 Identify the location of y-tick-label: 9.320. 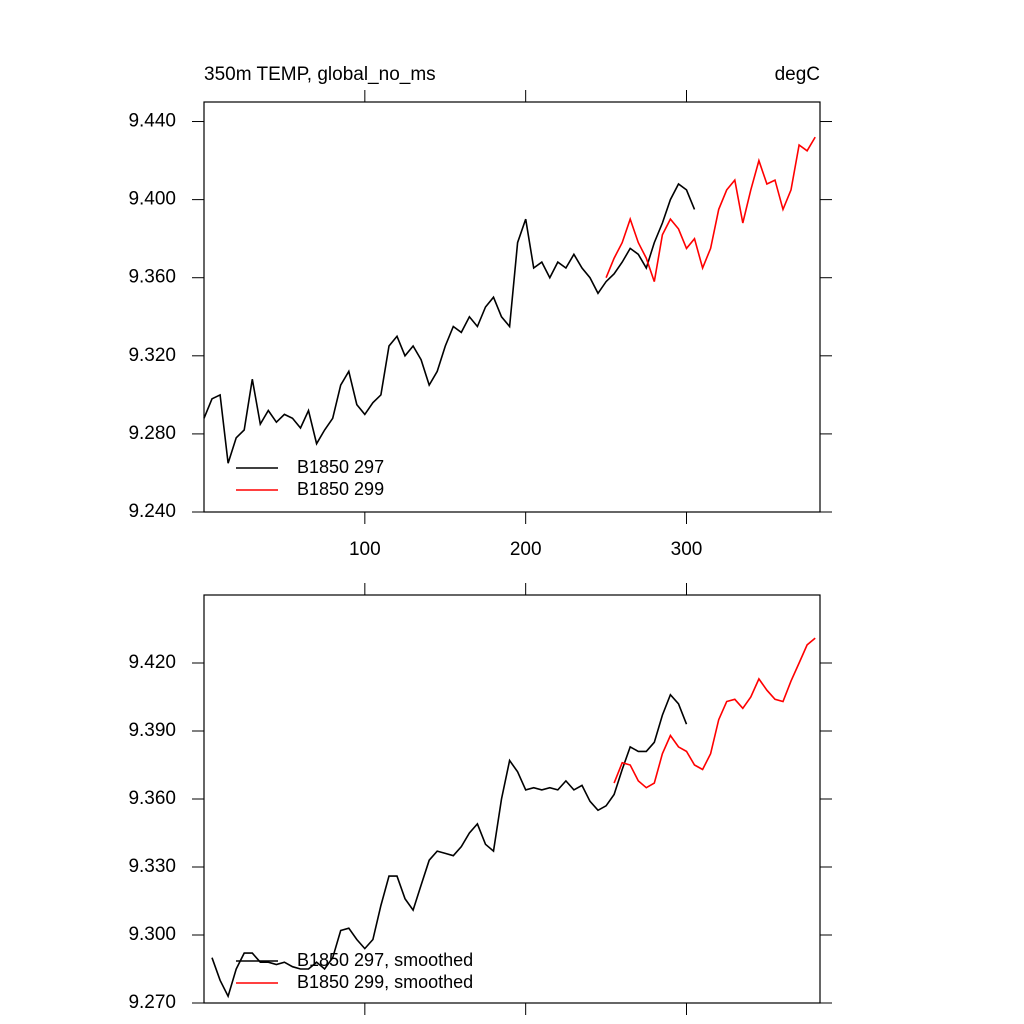
(152, 355).